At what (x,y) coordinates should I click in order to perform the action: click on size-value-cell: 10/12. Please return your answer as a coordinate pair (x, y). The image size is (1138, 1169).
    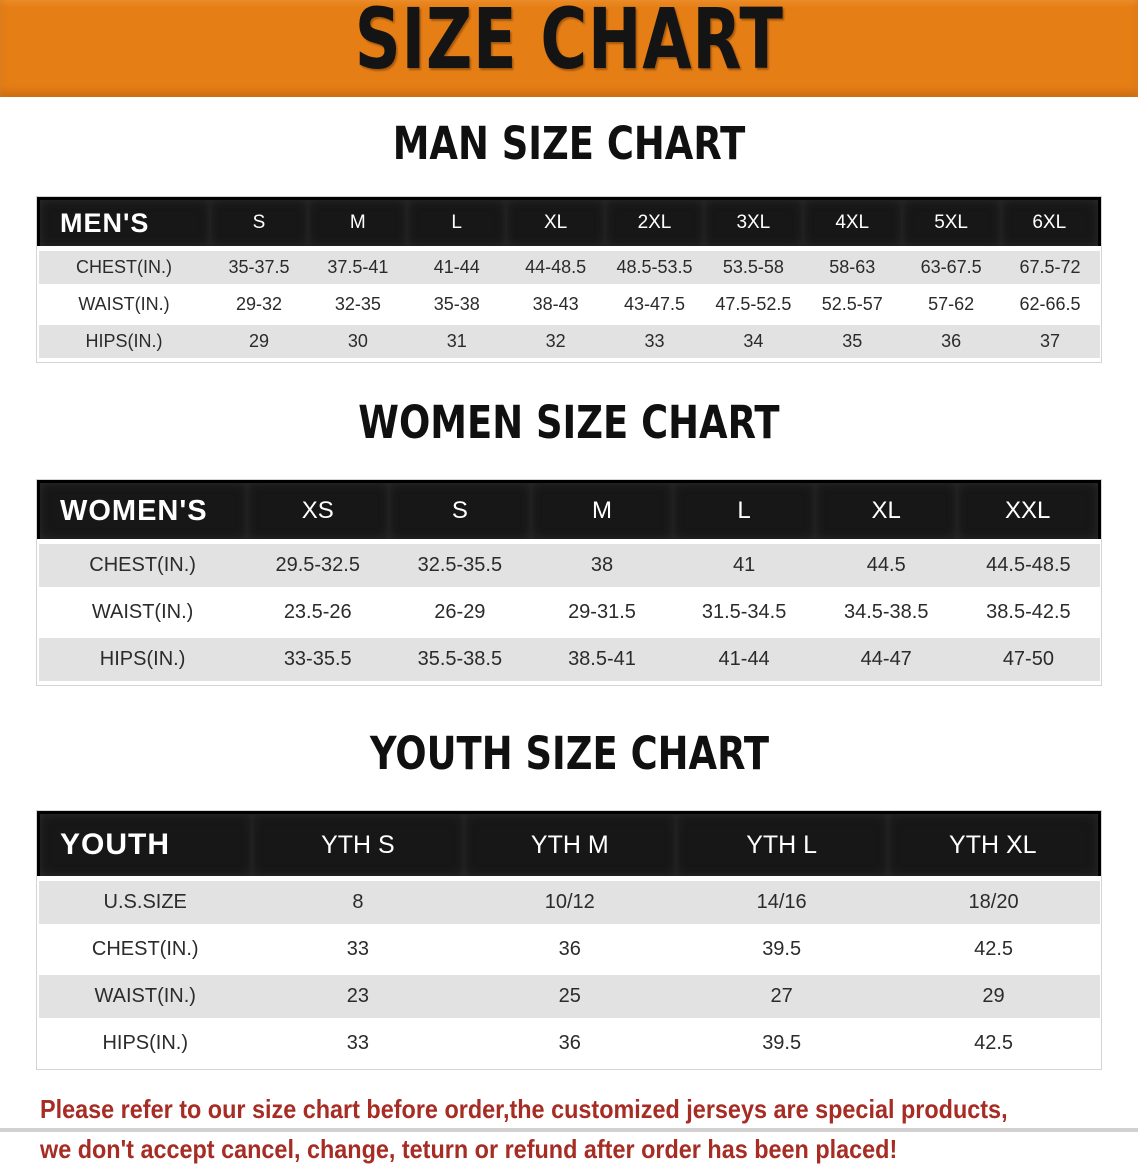
    Looking at the image, I should click on (569, 902).